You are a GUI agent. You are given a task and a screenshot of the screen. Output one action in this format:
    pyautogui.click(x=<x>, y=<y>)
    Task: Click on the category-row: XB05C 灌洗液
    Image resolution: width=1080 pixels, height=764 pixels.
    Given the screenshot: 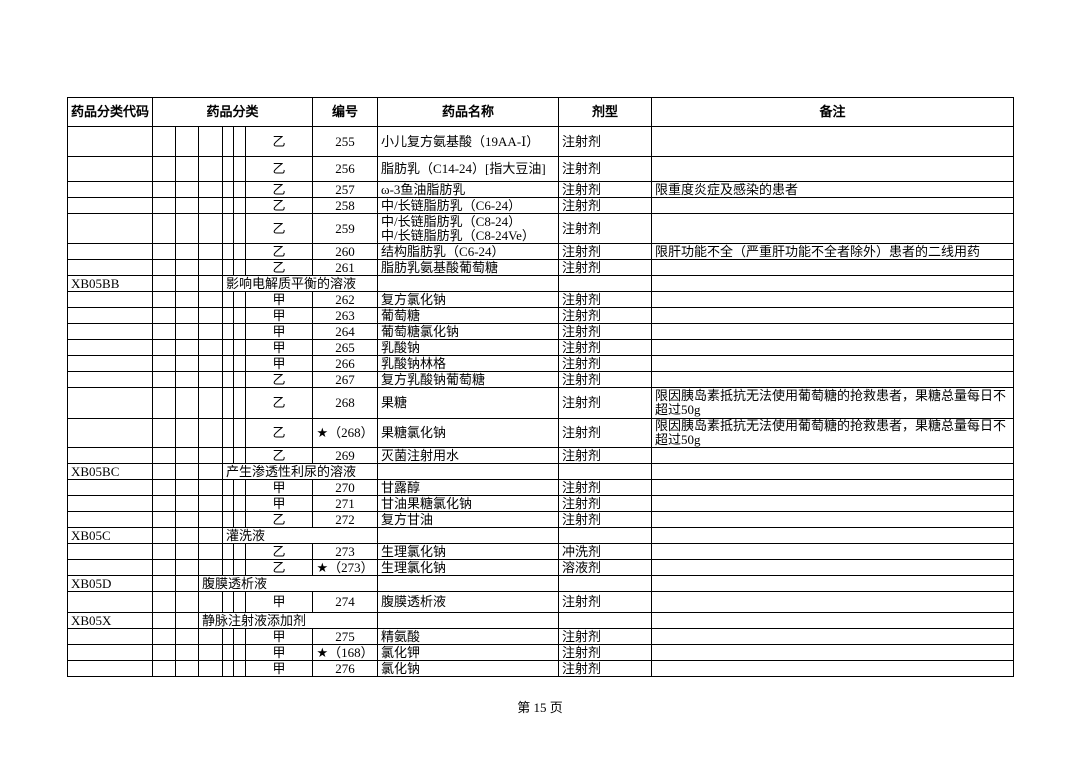 What is the action you would take?
    pyautogui.click(x=541, y=535)
    